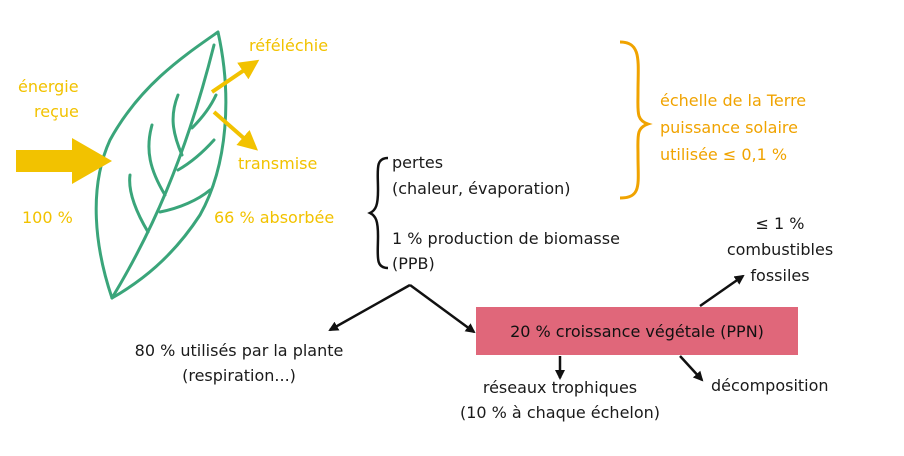 The width and height of the screenshot is (904, 456). Describe the element at coordinates (161, 165) in the screenshot. I see `leaf-illustration` at that location.